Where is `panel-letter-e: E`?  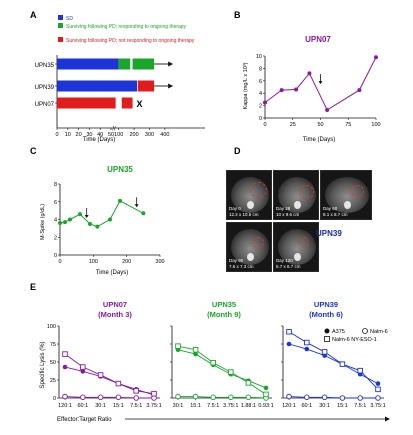
panel-letter-e: E is located at coordinates (33, 287).